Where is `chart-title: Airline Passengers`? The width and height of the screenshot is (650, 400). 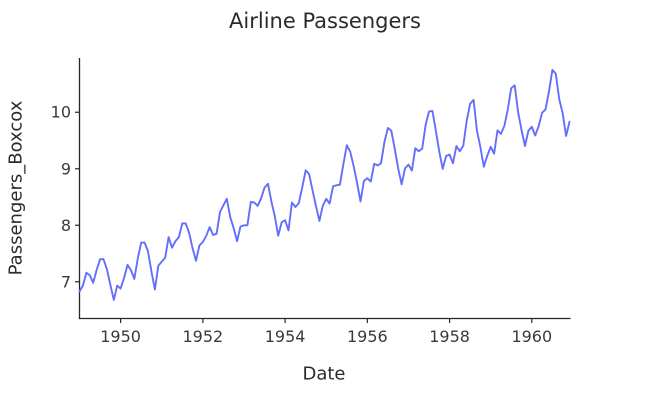 chart-title: Airline Passengers is located at coordinates (325, 21).